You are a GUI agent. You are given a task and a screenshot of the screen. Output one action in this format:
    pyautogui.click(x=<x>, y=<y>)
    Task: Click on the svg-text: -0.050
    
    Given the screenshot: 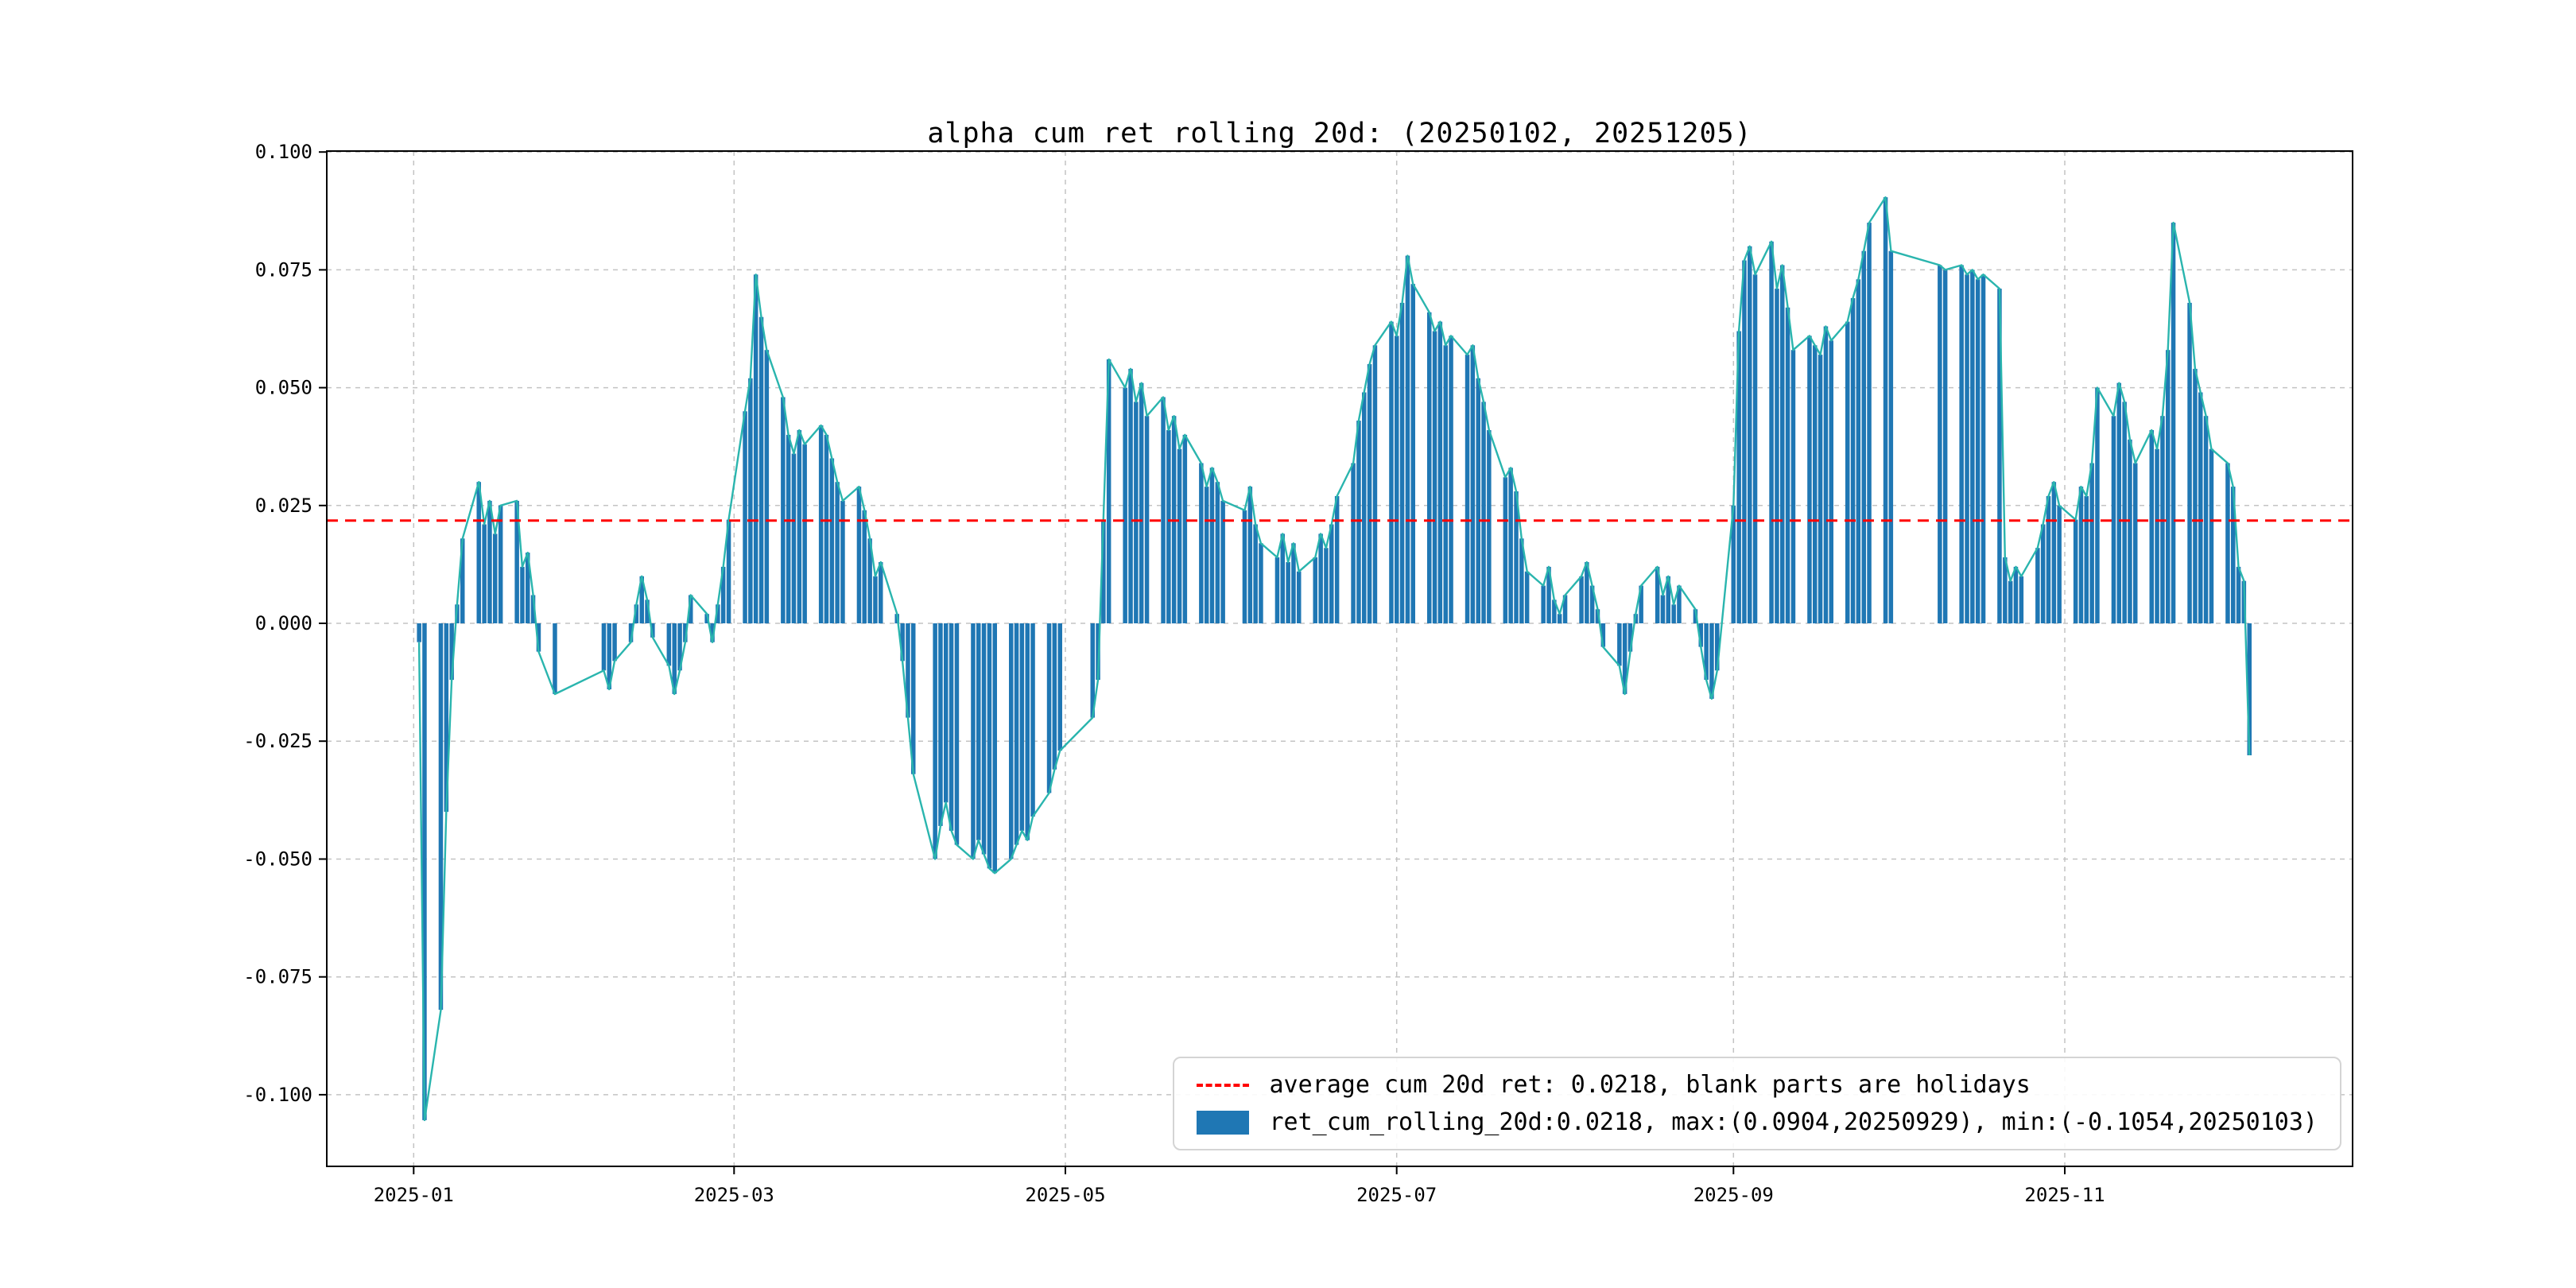 What is the action you would take?
    pyautogui.click(x=277, y=860)
    